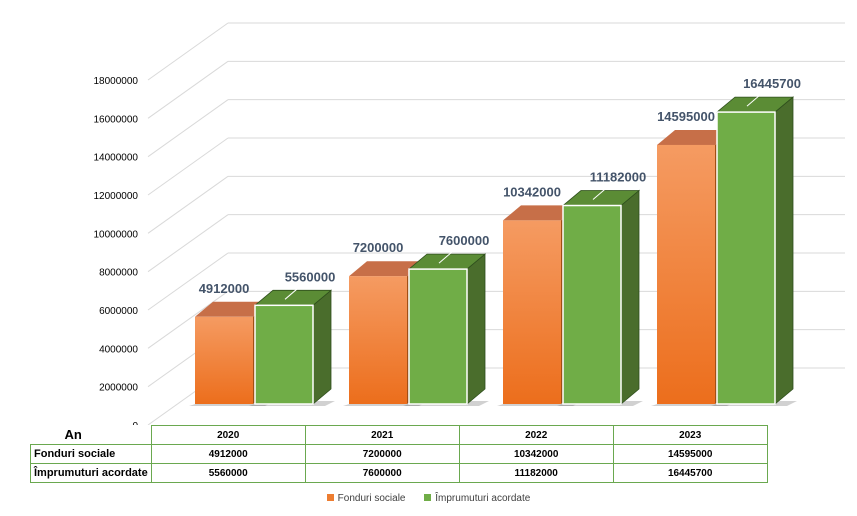  I want to click on data-label: 16445700, so click(772, 83).